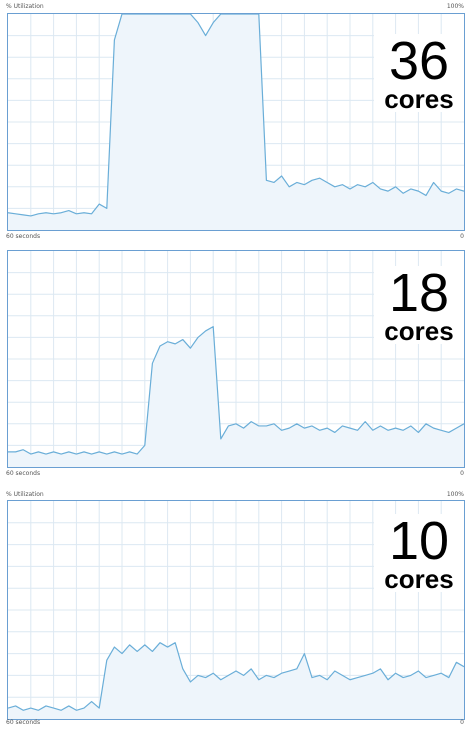 The height and width of the screenshot is (732, 474). Describe the element at coordinates (236, 676) in the screenshot. I see `utilization-line` at that location.